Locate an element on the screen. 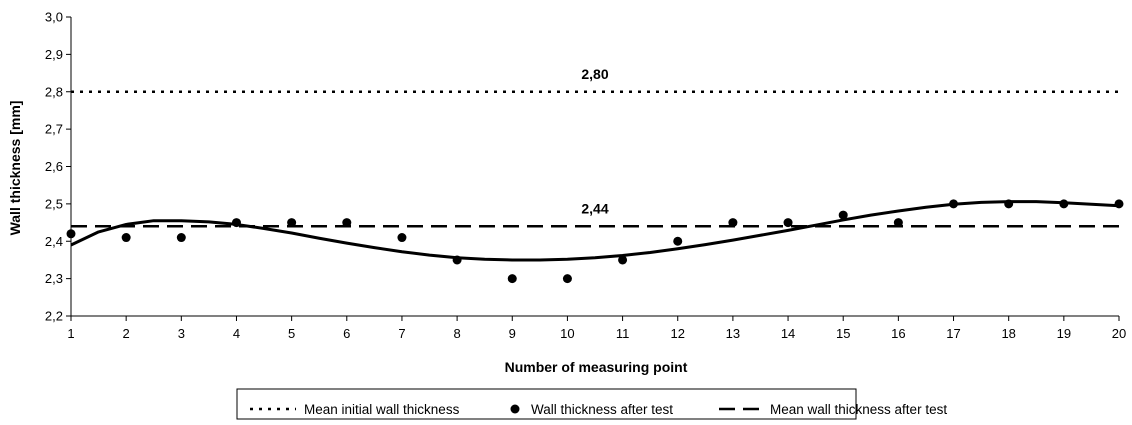 The width and height of the screenshot is (1132, 425). x-tick-label: 6 is located at coordinates (346, 333).